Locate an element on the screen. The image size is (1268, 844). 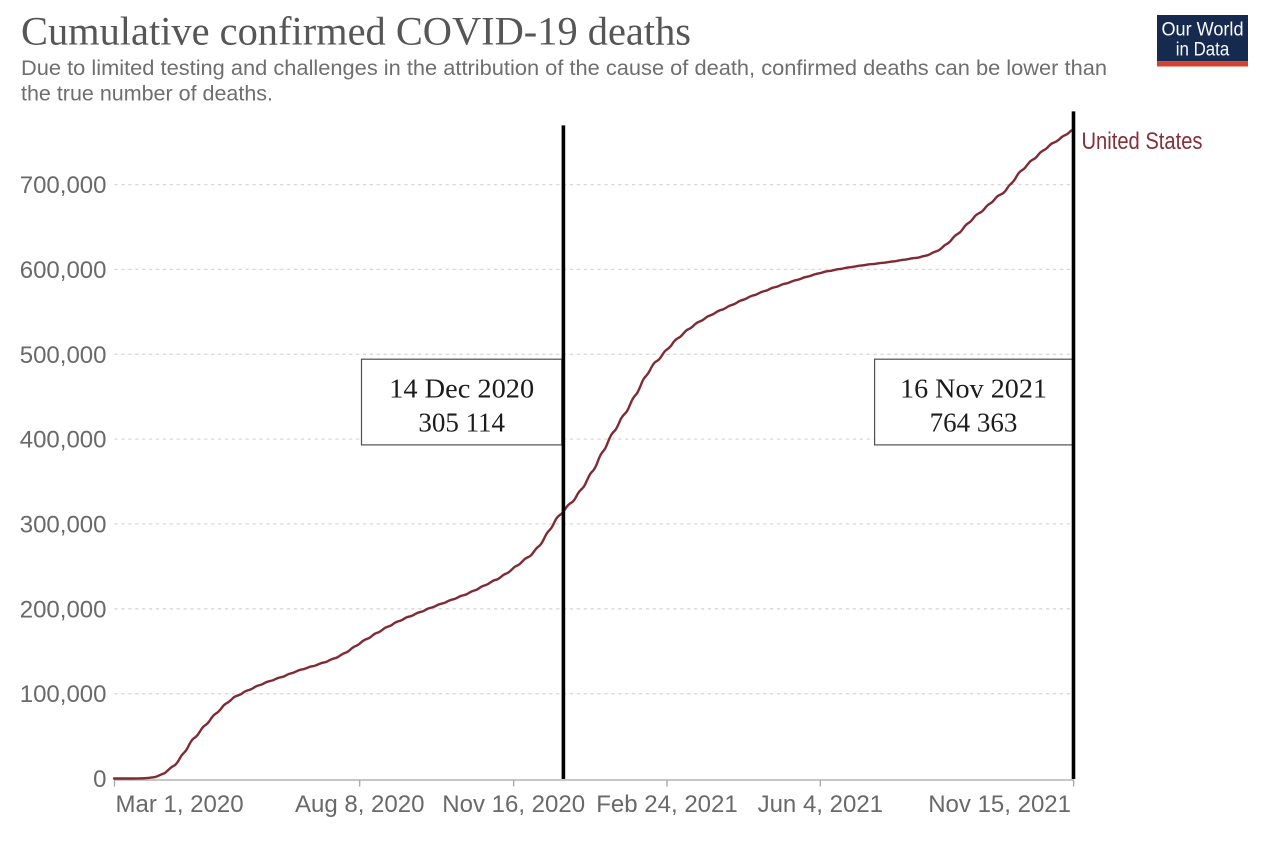
svg-text: United States is located at coordinates (1142, 141).